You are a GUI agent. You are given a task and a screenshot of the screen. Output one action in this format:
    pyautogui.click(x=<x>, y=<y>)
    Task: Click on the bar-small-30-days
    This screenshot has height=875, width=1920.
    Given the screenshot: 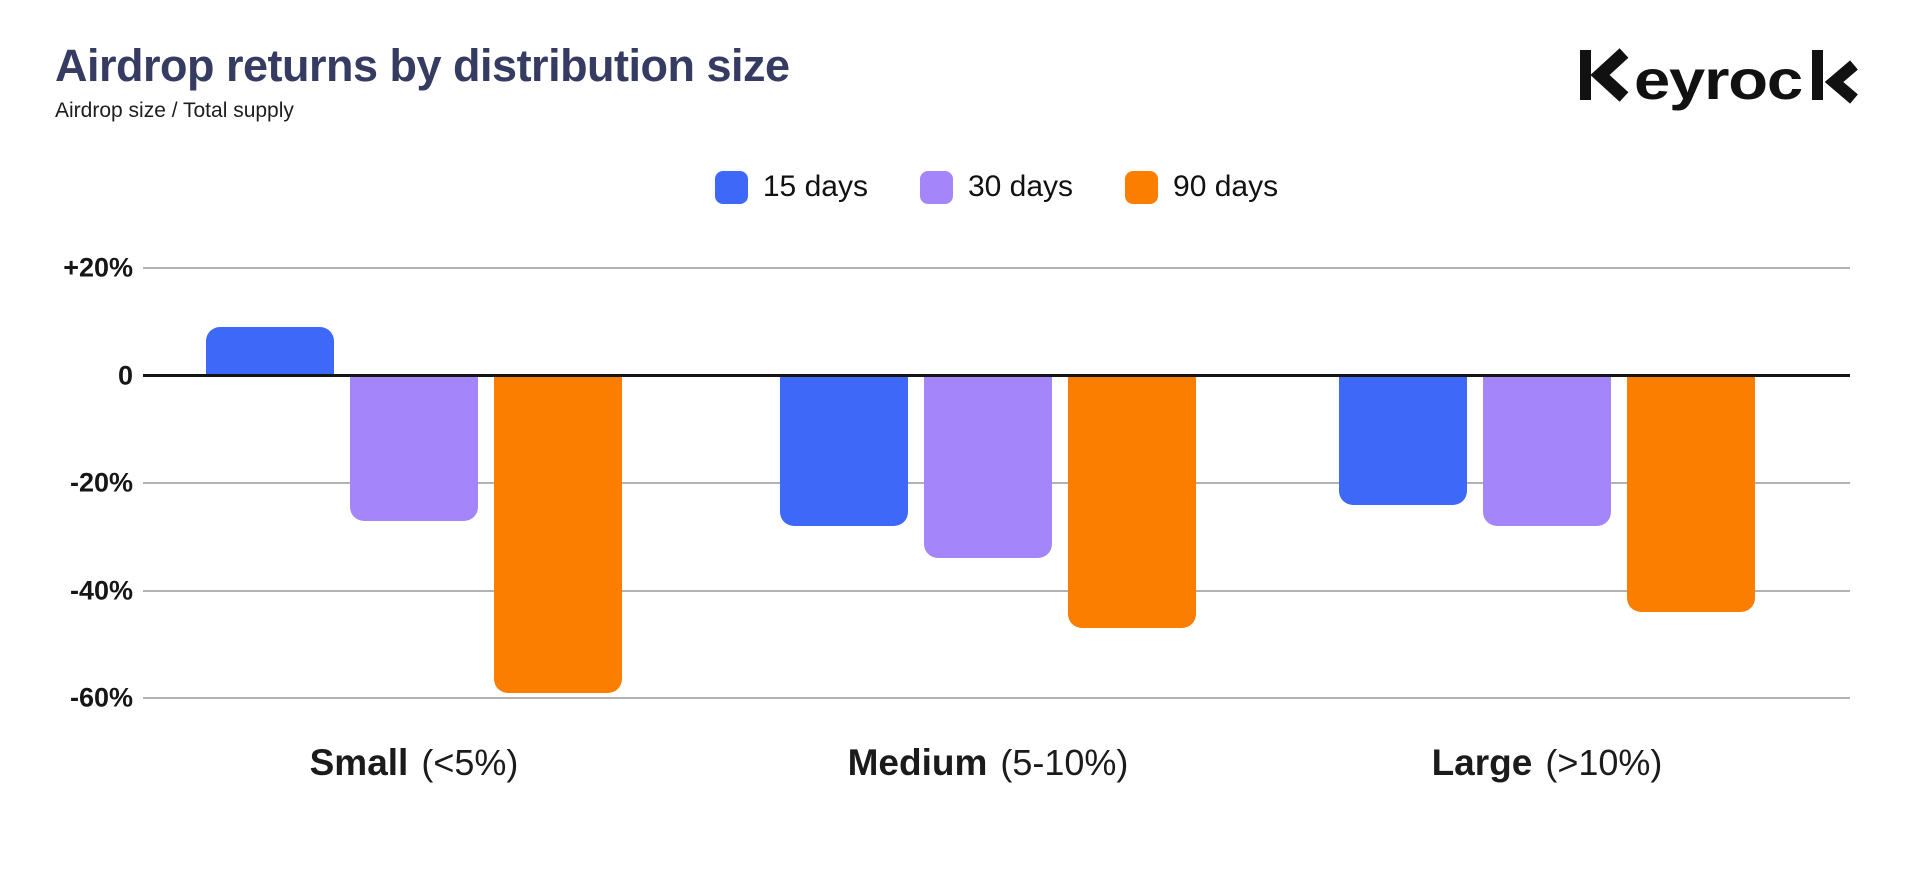 What is the action you would take?
    pyautogui.click(x=414, y=448)
    